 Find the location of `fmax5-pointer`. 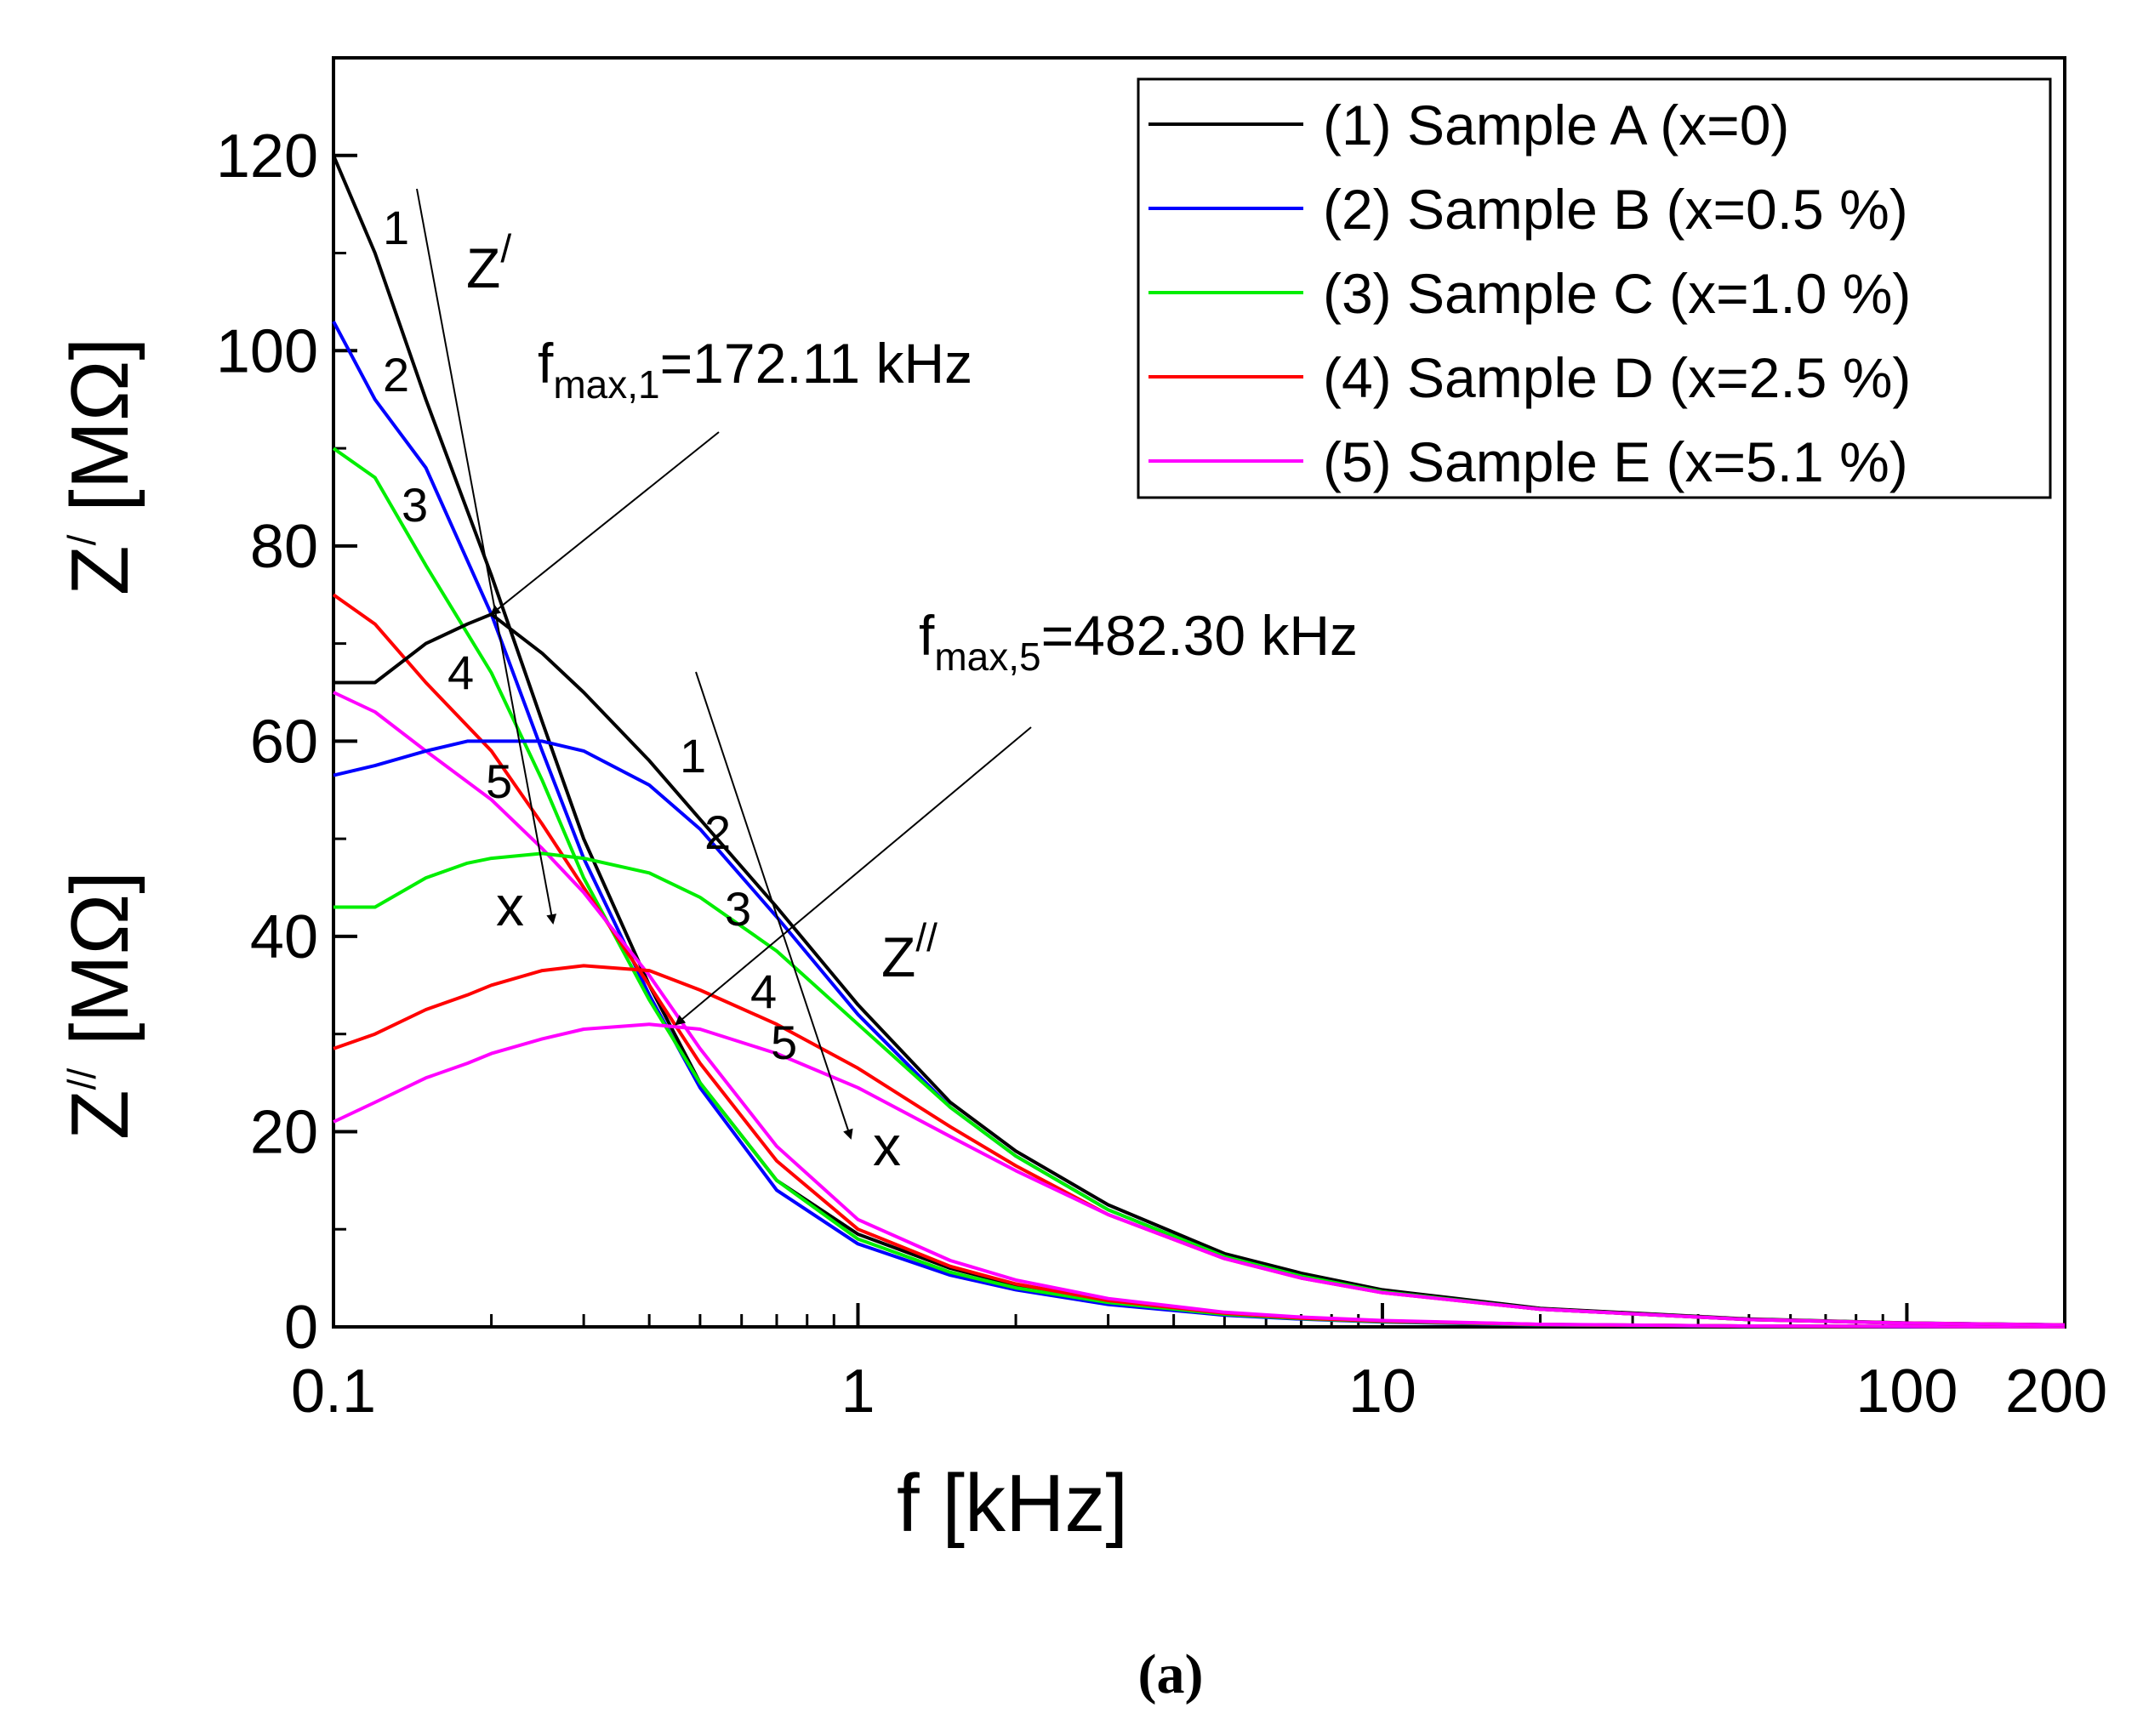

fmax5-pointer is located at coordinates (853, 876).